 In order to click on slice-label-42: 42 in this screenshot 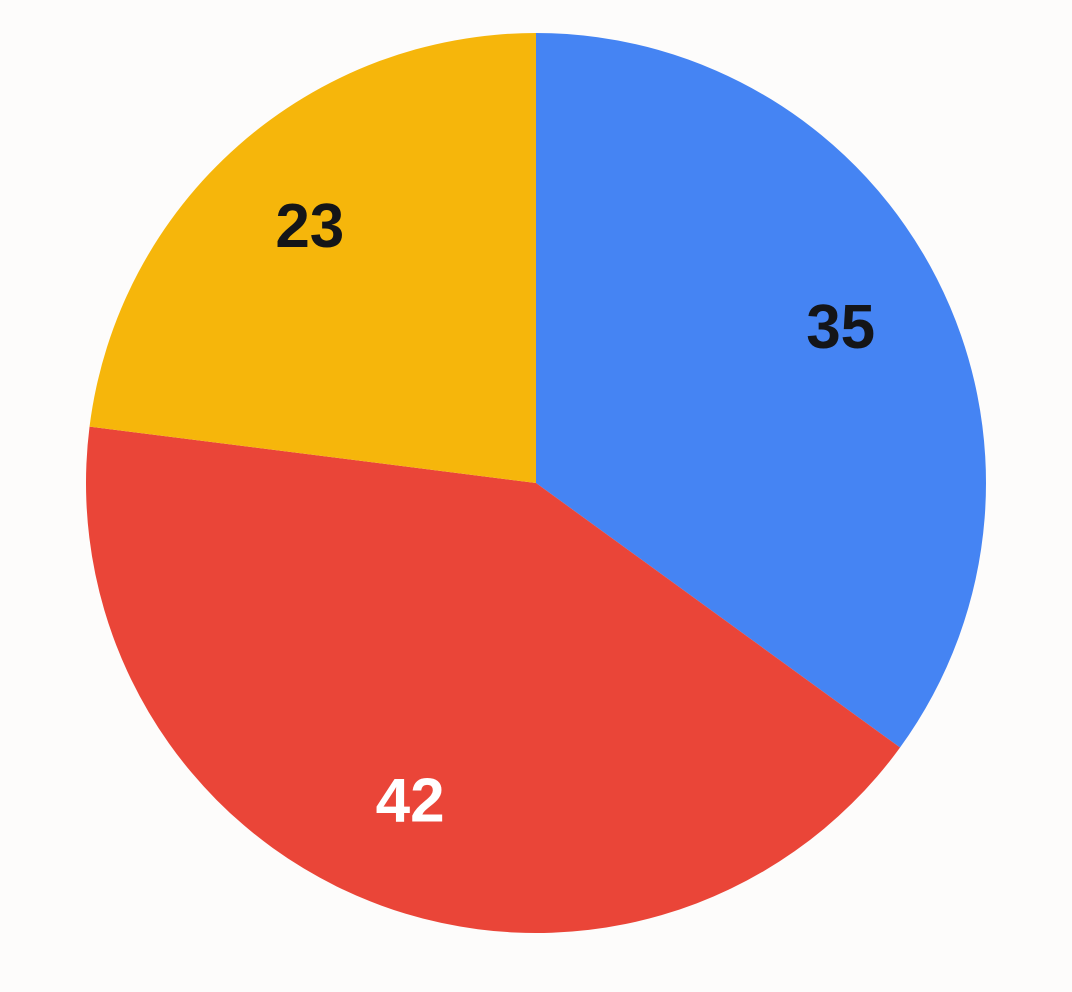, I will do `click(410, 801)`.